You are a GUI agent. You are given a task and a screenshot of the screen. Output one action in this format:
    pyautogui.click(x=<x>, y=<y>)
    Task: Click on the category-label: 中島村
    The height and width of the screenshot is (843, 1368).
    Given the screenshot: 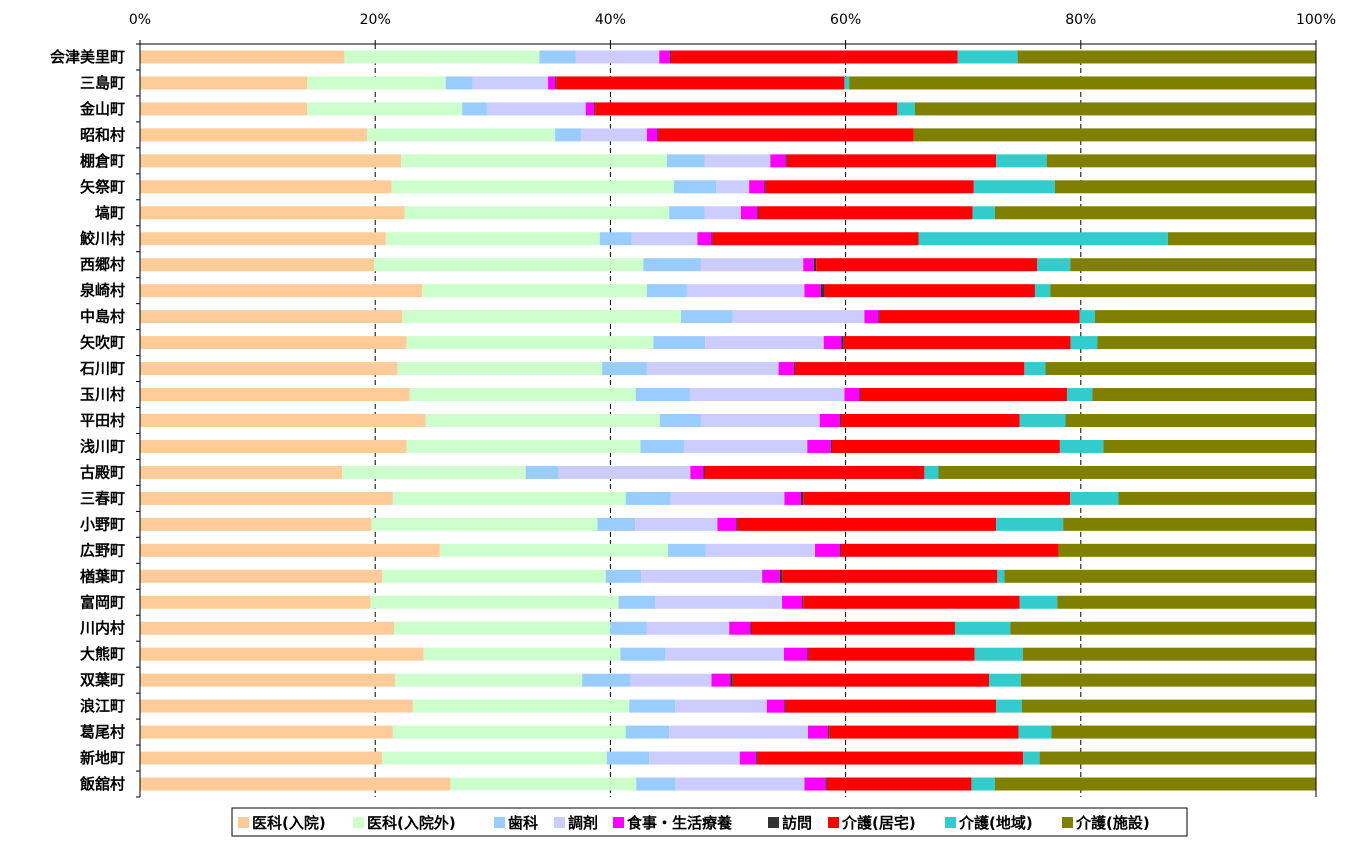 What is the action you would take?
    pyautogui.click(x=102, y=317)
    